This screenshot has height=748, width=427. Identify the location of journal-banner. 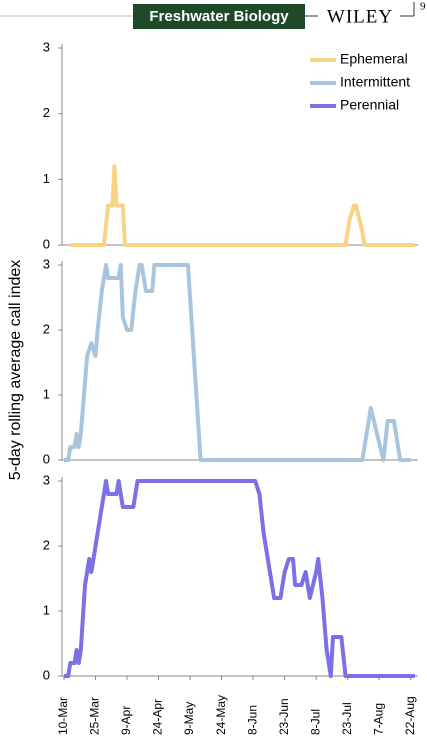
(219, 16).